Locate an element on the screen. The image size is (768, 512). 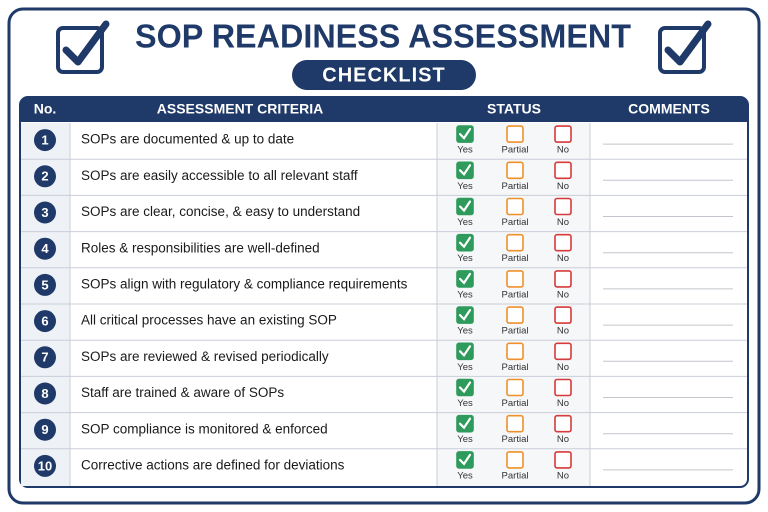
row-number: 7 is located at coordinates (44, 357).